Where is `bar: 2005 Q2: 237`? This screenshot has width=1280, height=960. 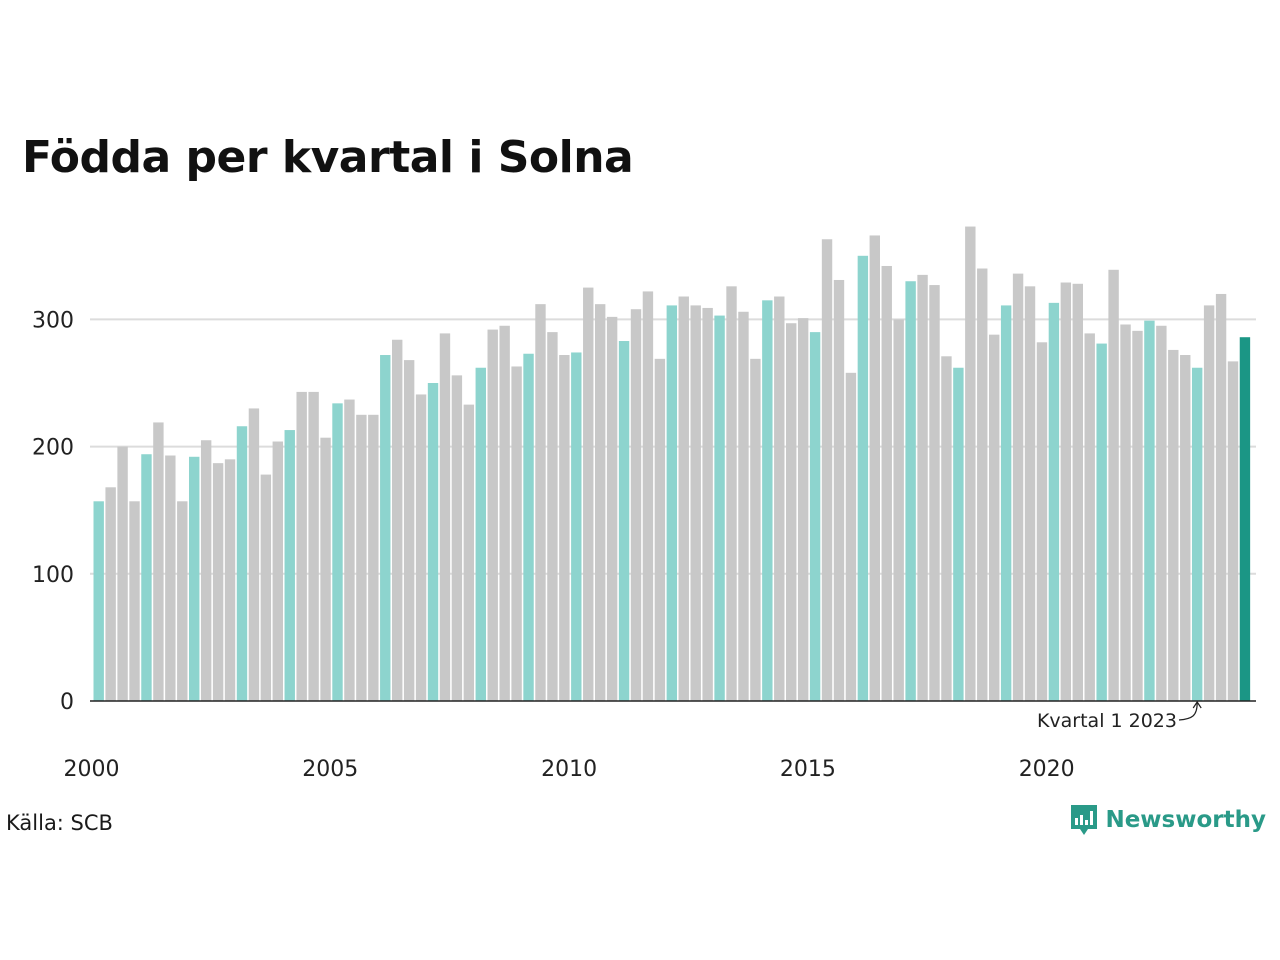
bar: 2005 Q2: 237 is located at coordinates (349, 550).